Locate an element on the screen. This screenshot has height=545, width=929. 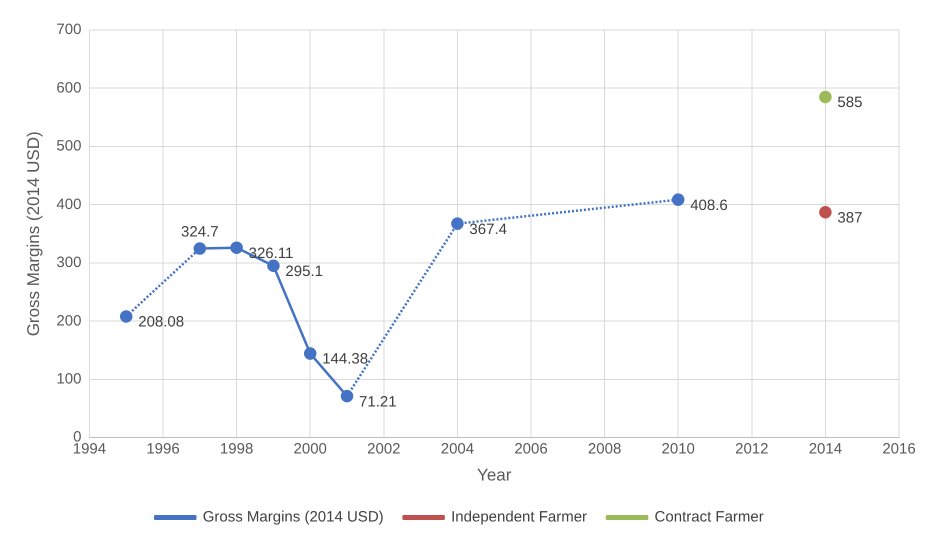
data-label: 326.11 is located at coordinates (271, 253).